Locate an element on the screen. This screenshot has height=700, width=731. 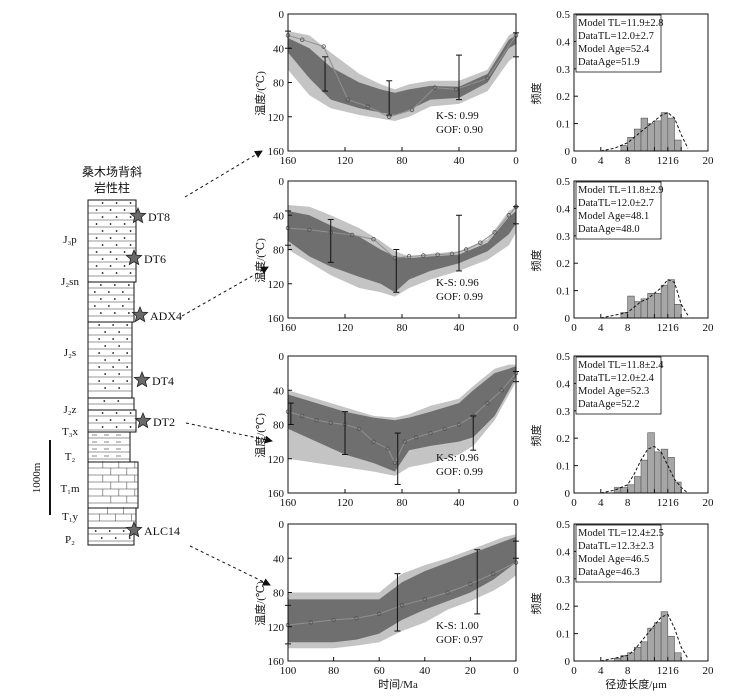
model-stat: Model Age=46.5 is located at coordinates (613, 559).